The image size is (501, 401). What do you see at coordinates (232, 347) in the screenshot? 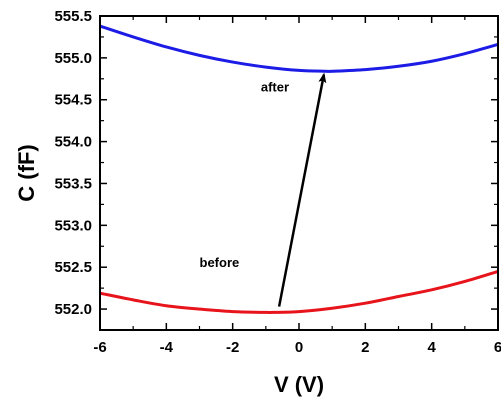
I see `x-tick-label: -2` at bounding box center [232, 347].